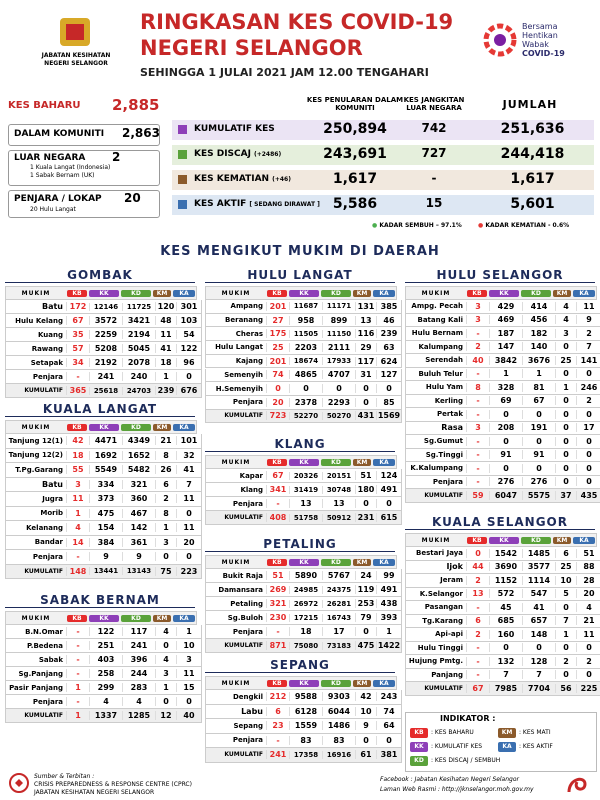  What do you see at coordinates (420, 225) in the screenshot?
I see `rate-text: KADAR SEMBUH – 97.1%` at bounding box center [420, 225].